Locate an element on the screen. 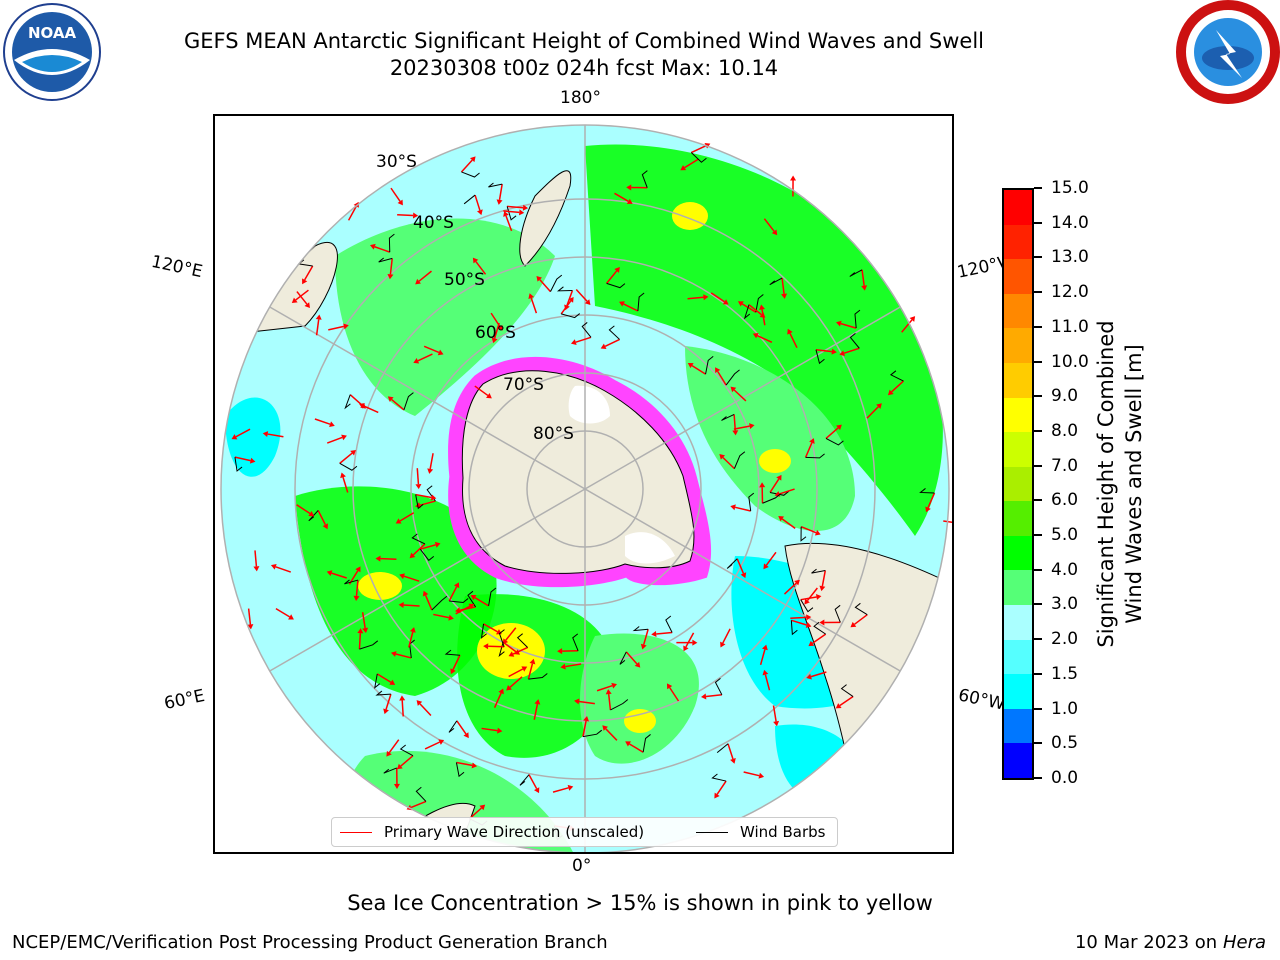 The height and width of the screenshot is (960, 1280). colorbar-tick-label: 15.0 is located at coordinates (1070, 188).